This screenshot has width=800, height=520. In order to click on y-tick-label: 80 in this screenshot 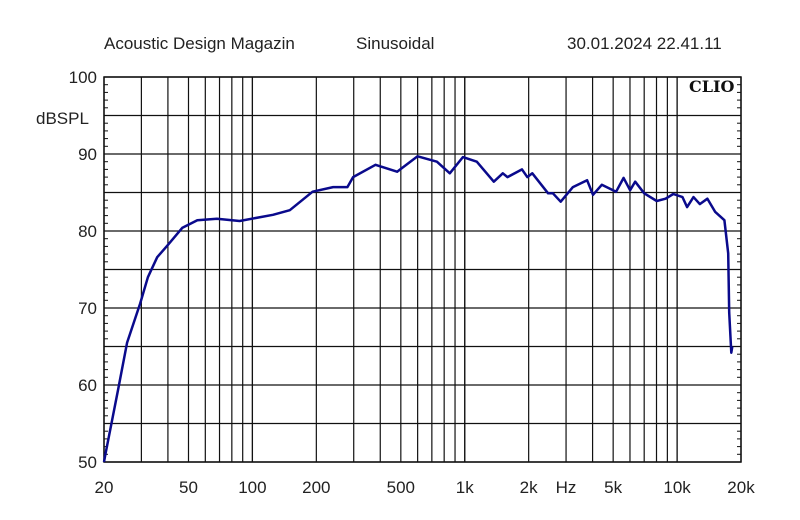, I will do `click(87, 231)`.